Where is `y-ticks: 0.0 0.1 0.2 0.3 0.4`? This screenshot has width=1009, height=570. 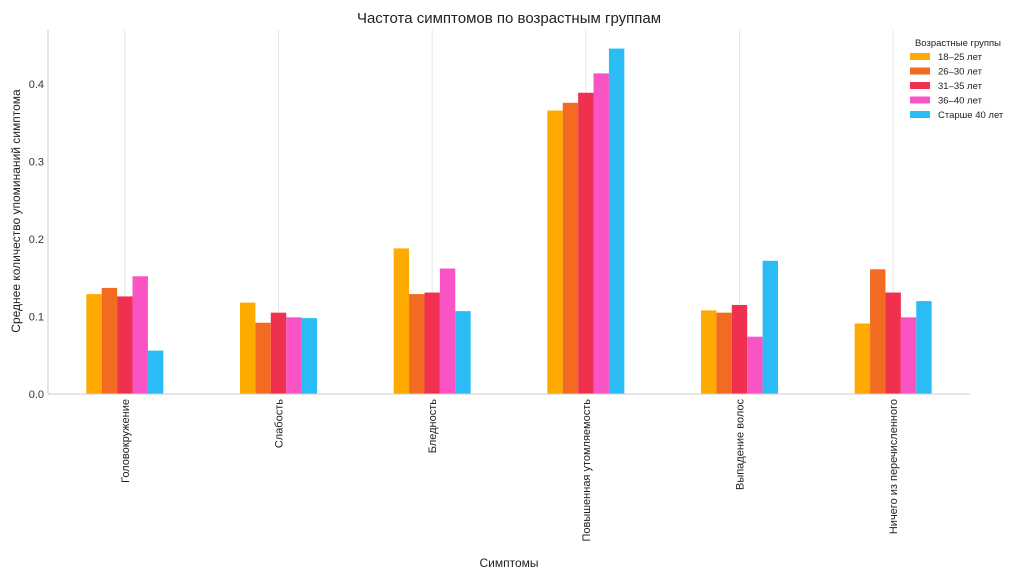 y-ticks: 0.0 0.1 0.2 0.3 0.4 is located at coordinates (36, 240).